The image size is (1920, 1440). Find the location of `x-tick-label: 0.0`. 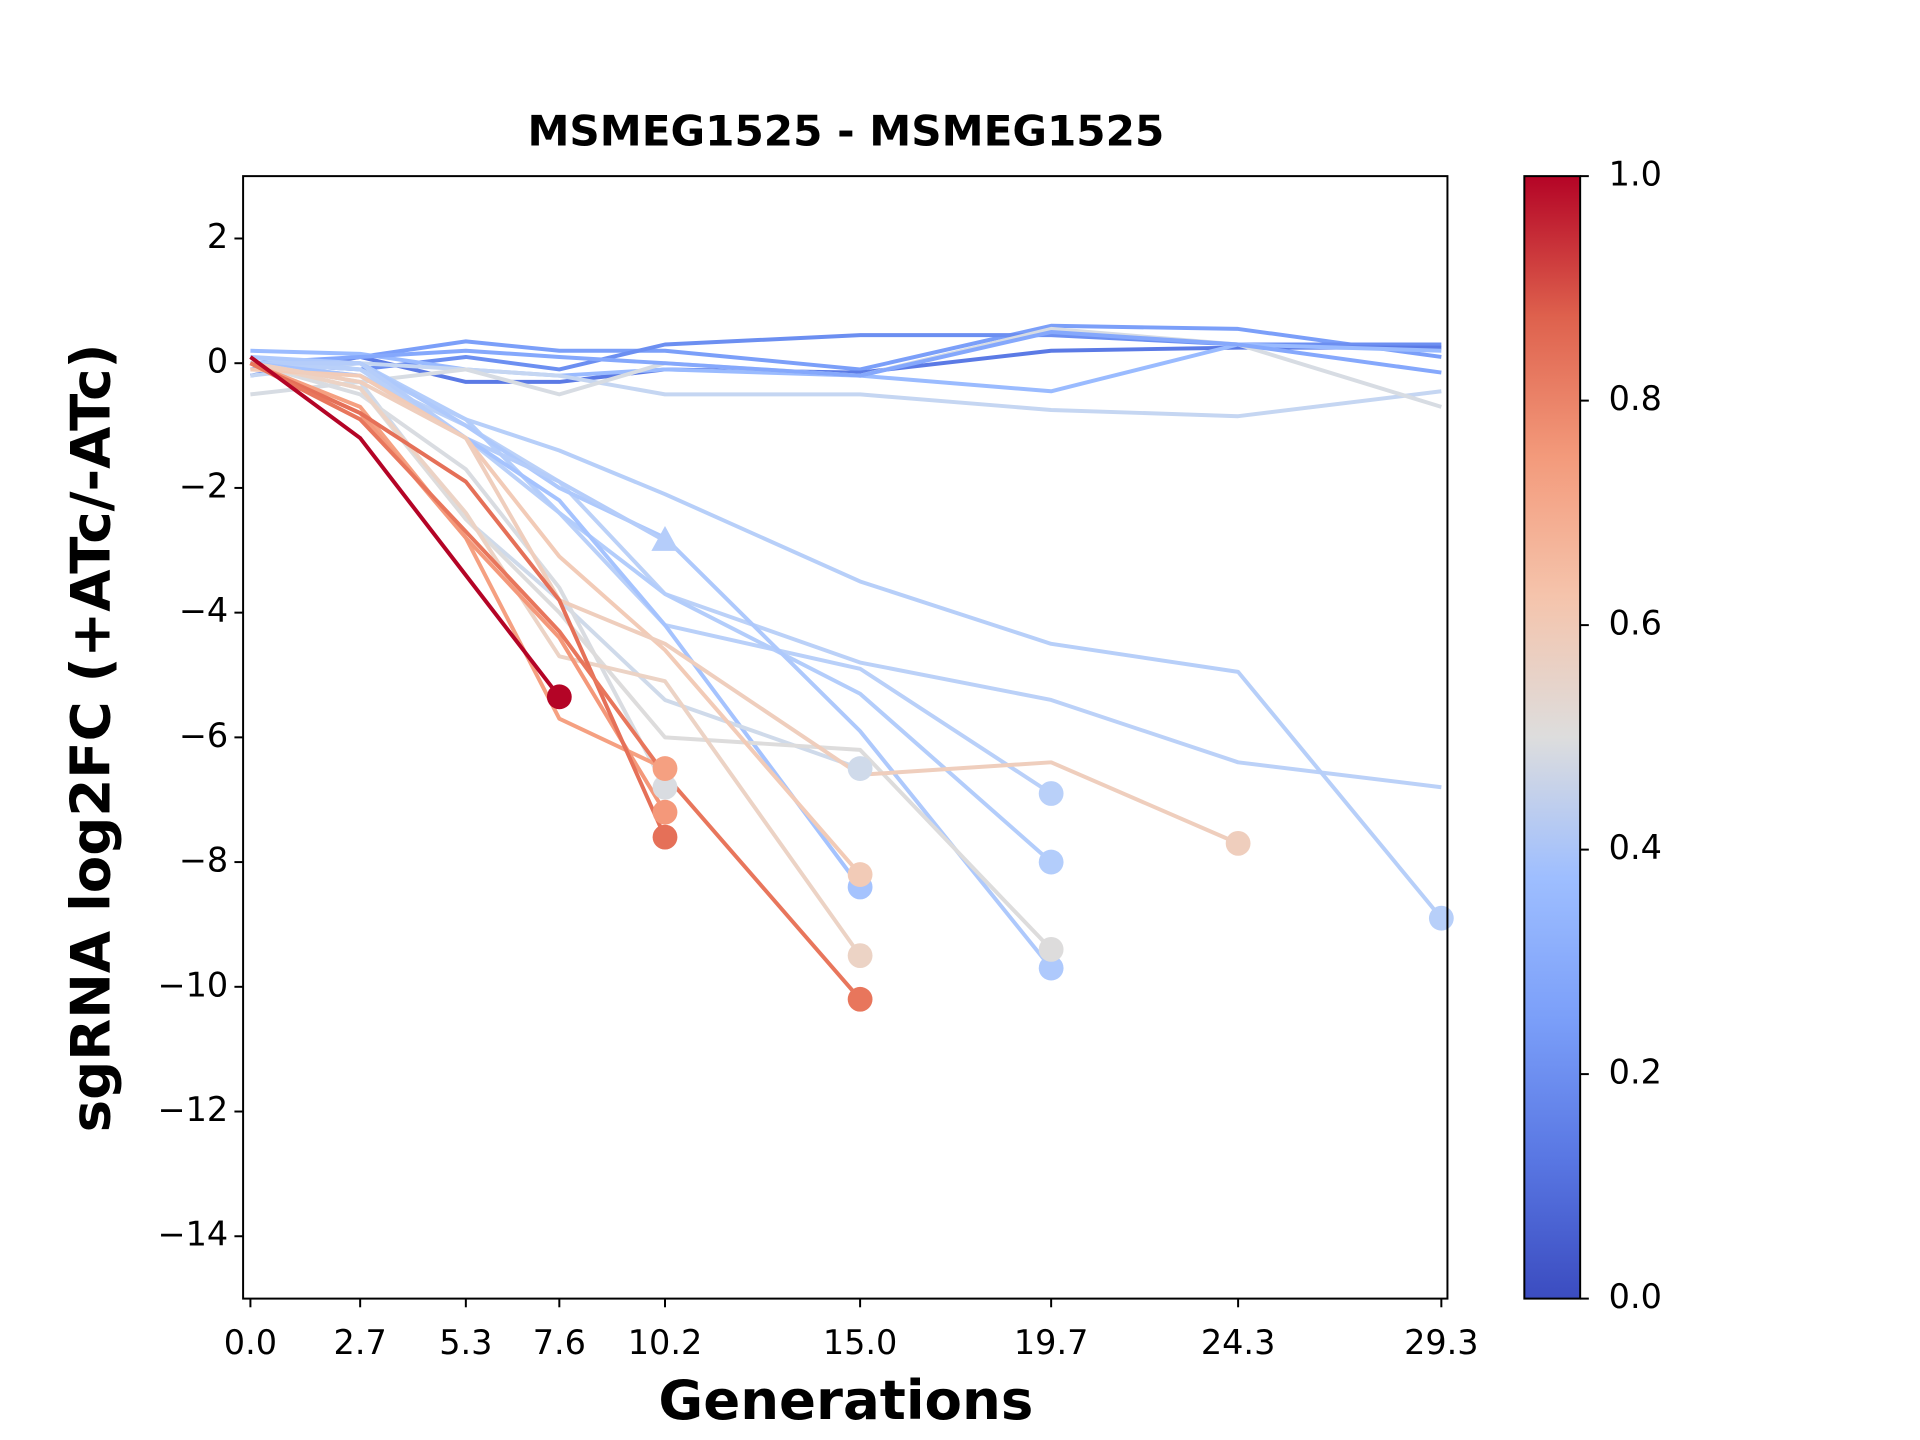

x-tick-label: 0.0 is located at coordinates (250, 1342).